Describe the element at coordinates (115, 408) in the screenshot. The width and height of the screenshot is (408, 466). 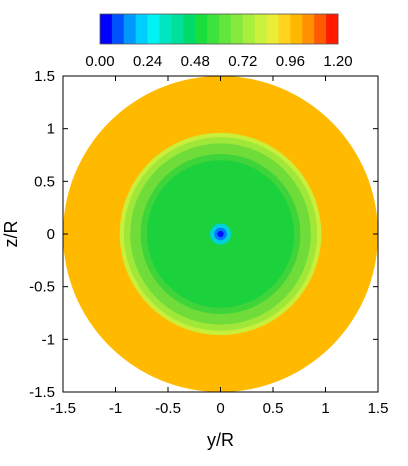
I see `x-tick-label: -1` at that location.